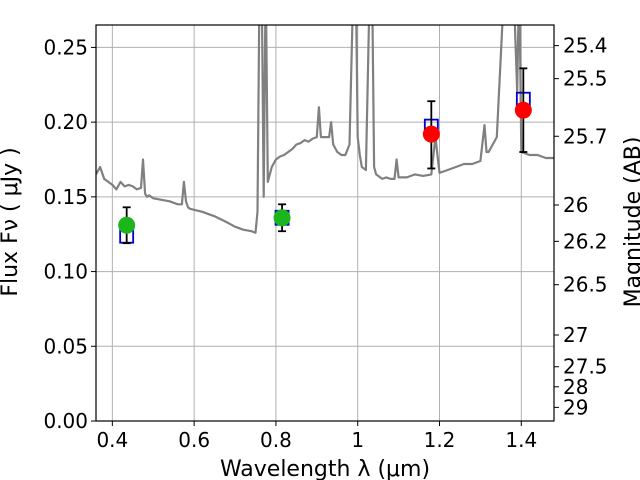 The height and width of the screenshot is (480, 640). What do you see at coordinates (521, 440) in the screenshot?
I see `x-tick-label: 1.4` at bounding box center [521, 440].